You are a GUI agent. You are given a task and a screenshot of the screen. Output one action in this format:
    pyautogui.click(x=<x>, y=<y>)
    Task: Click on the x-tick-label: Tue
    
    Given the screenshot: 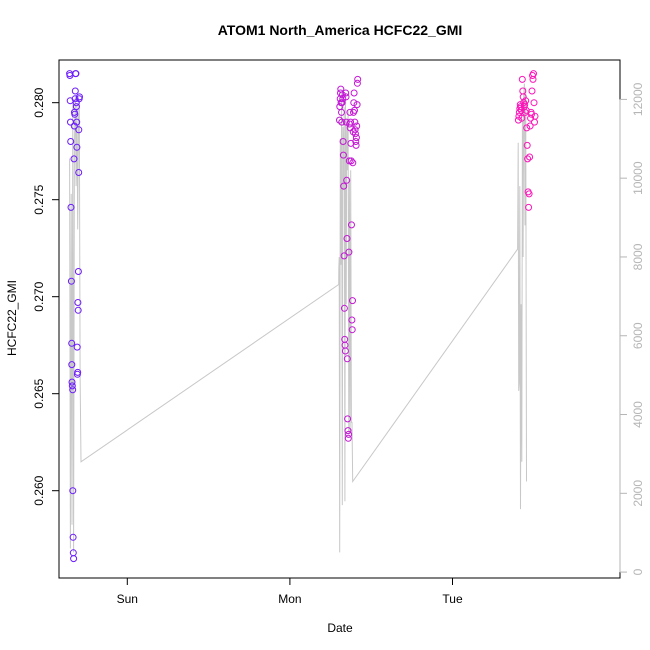 What is the action you would take?
    pyautogui.click(x=452, y=599)
    